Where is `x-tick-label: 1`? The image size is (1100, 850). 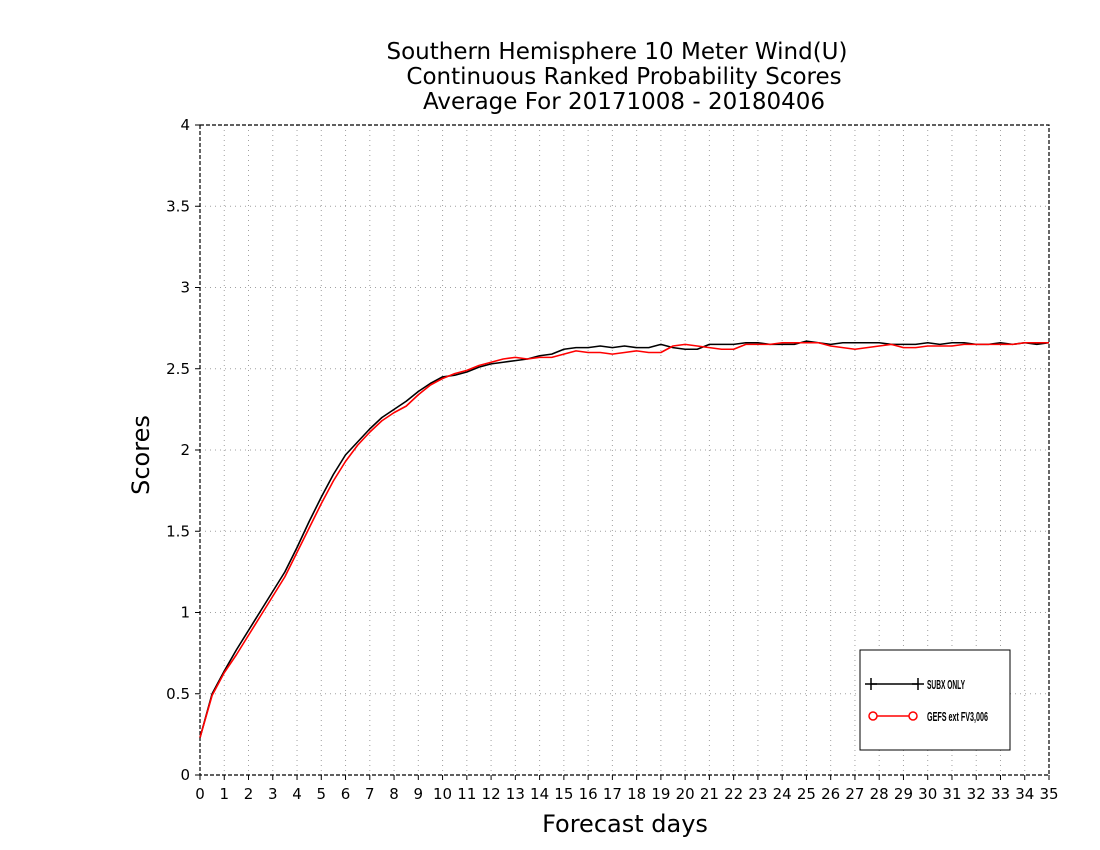
x-tick-label: 1 is located at coordinates (224, 794).